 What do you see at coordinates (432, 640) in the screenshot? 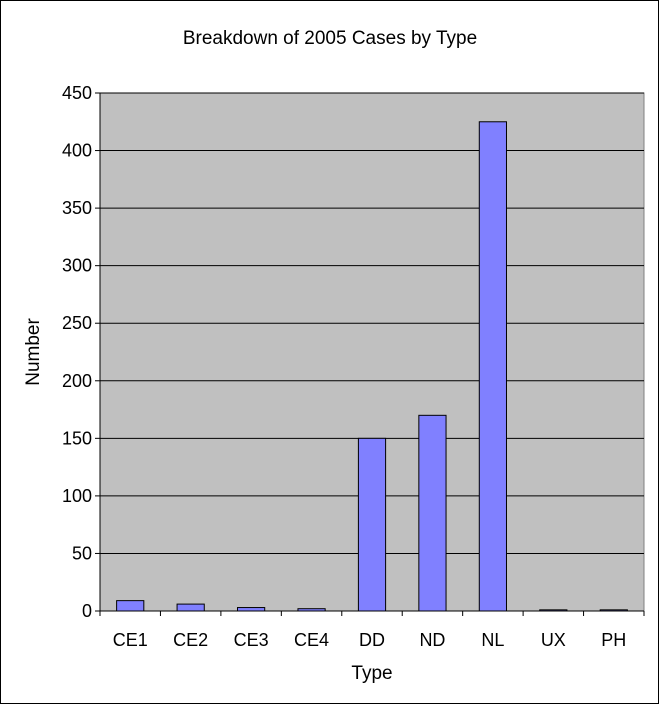
I see `x-tick-label-nd: ND` at bounding box center [432, 640].